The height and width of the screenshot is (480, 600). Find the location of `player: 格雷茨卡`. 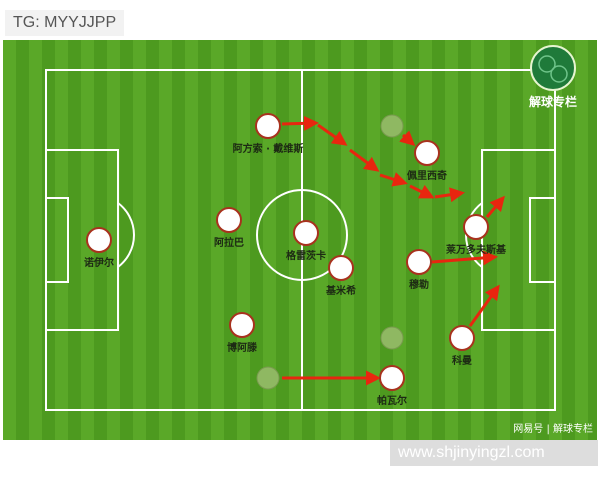

player: 格雷茨卡 is located at coordinates (306, 241).